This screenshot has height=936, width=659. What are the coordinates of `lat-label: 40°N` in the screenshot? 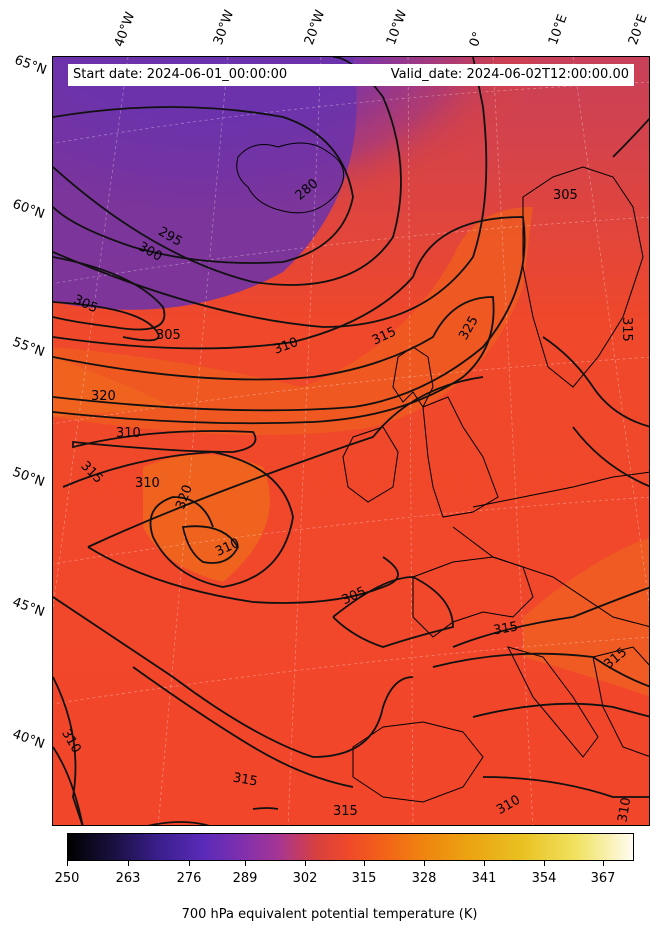 It's located at (28, 739).